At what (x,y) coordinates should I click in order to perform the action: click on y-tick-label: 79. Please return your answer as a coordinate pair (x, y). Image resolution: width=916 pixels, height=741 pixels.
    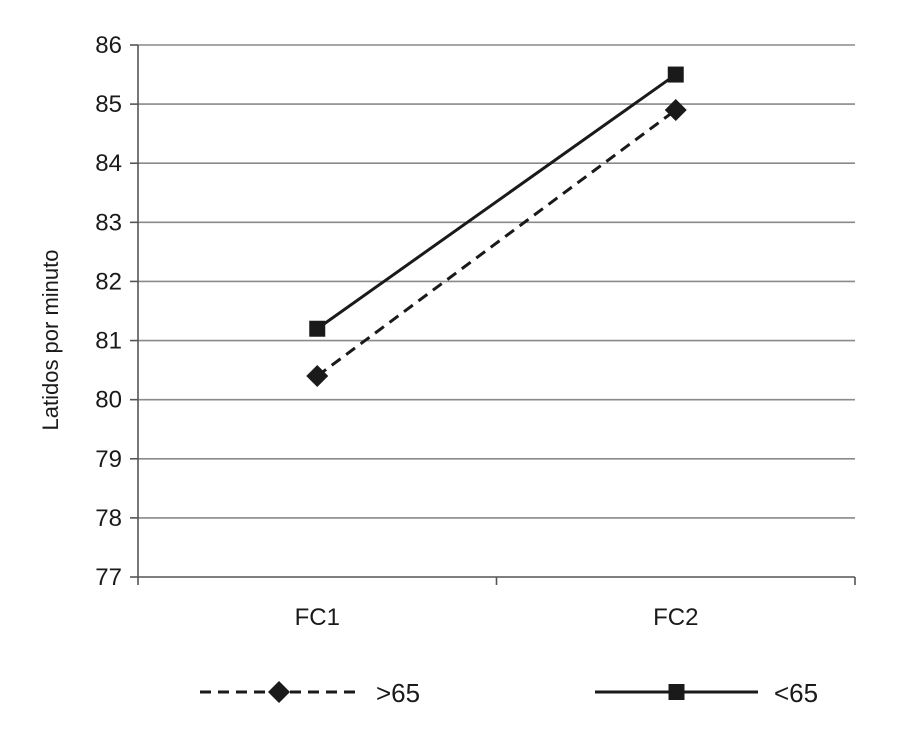
    Looking at the image, I should click on (108, 459).